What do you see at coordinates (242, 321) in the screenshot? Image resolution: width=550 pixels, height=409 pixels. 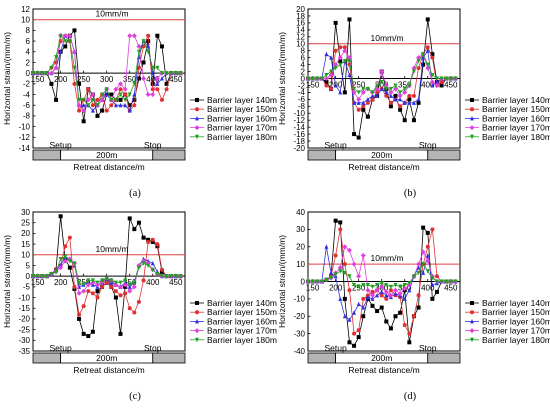 I see `legend-label: Barrier layer 160m` at bounding box center [242, 321].